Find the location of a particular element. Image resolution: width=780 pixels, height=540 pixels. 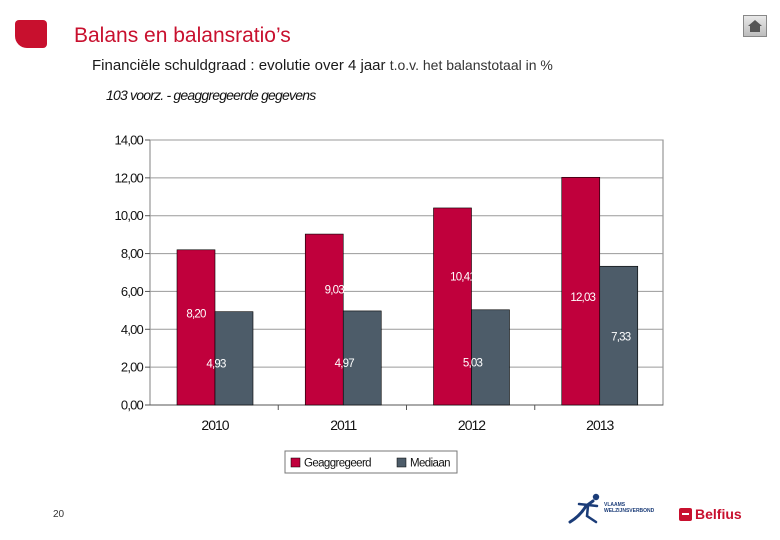

data-label-mediaan-2012: 5,03 is located at coordinates (473, 363).